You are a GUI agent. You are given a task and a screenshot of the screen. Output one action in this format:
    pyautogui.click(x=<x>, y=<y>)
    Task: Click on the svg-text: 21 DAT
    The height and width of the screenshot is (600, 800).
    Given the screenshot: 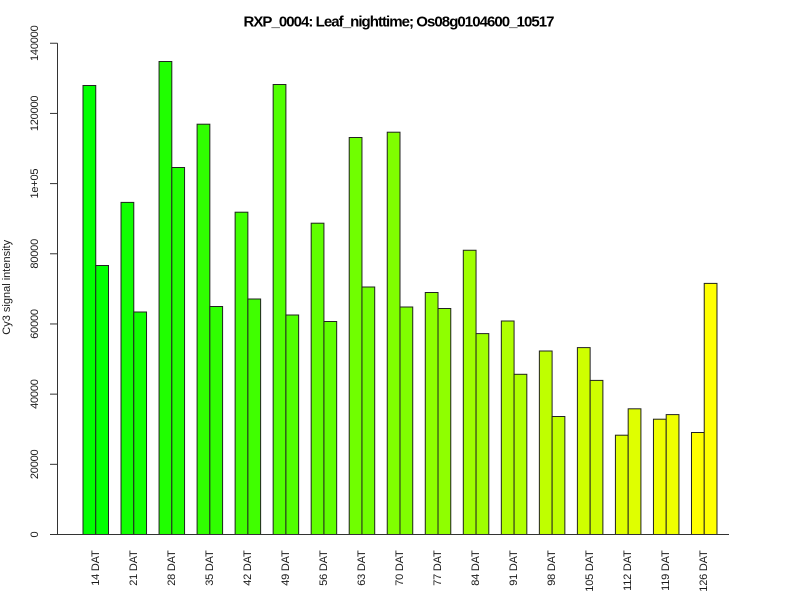 What is the action you would take?
    pyautogui.click(x=134, y=568)
    